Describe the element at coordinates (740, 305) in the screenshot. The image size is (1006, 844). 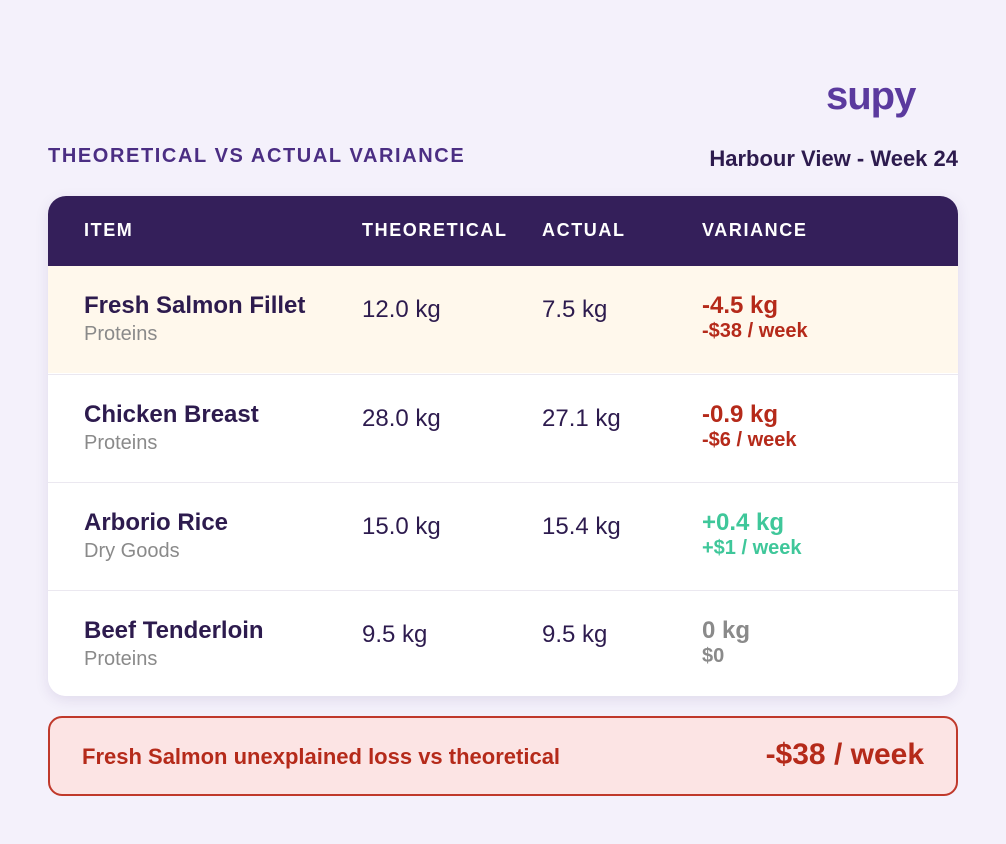
I see `variance-qty: -4.5 kg` at that location.